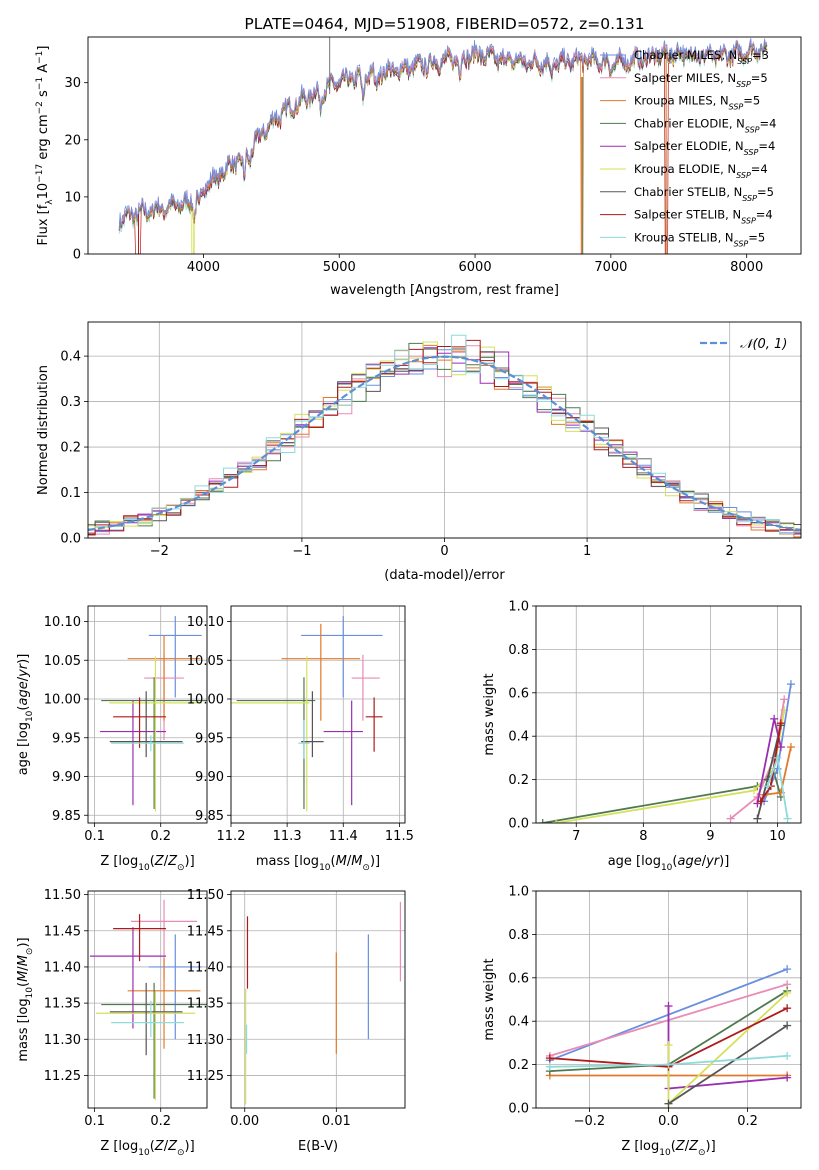 The image size is (819, 1170). Describe the element at coordinates (701, 171) in the screenshot. I see `legend-label: Kroupa ELODIE, NSSP=4` at that location.